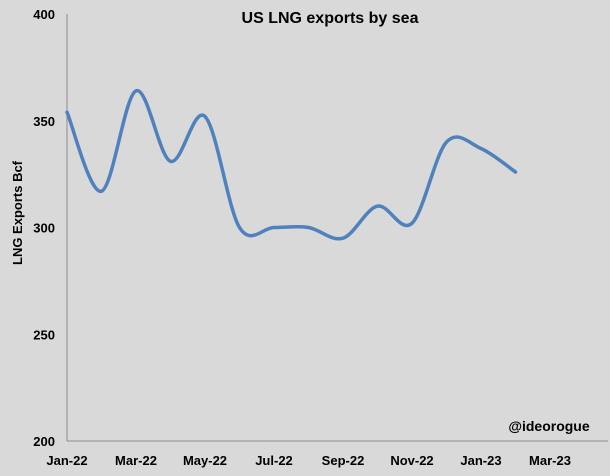  What do you see at coordinates (17, 212) in the screenshot?
I see `y-axis-label: LNG Exports Bcf` at bounding box center [17, 212].